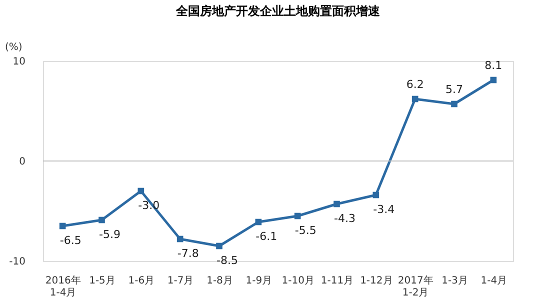  Describe the element at coordinates (259, 281) in the screenshot. I see `x-tick-label: 1-9月` at that location.